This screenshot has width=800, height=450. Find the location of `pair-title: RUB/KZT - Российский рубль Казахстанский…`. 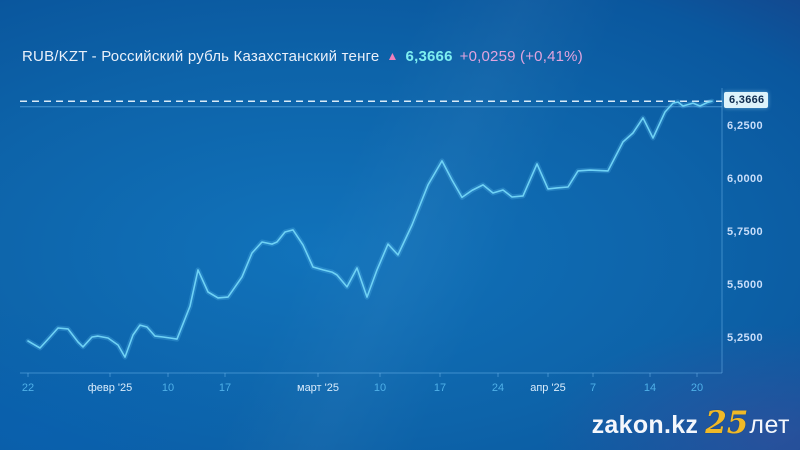

pair-title: RUB/KZT - Российский рубль Казахстанский… is located at coordinates (201, 56).